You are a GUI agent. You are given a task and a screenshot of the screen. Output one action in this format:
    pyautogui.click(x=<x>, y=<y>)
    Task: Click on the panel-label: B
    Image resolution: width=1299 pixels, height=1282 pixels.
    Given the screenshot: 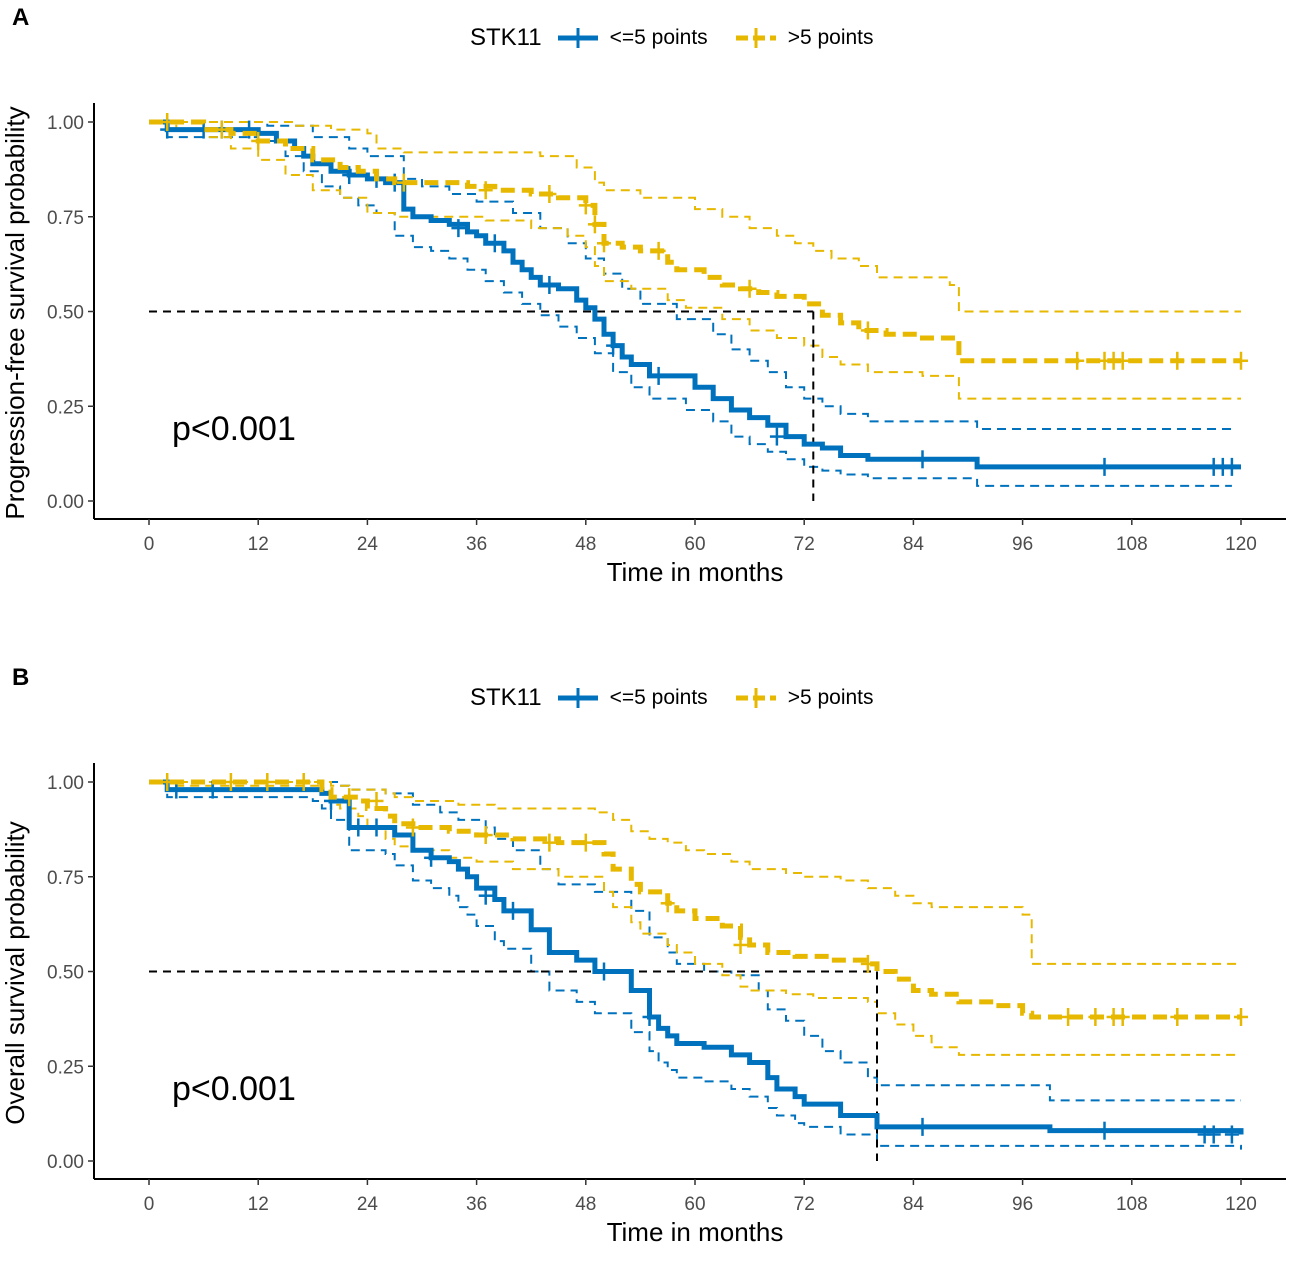 What is the action you would take?
    pyautogui.click(x=21, y=677)
    